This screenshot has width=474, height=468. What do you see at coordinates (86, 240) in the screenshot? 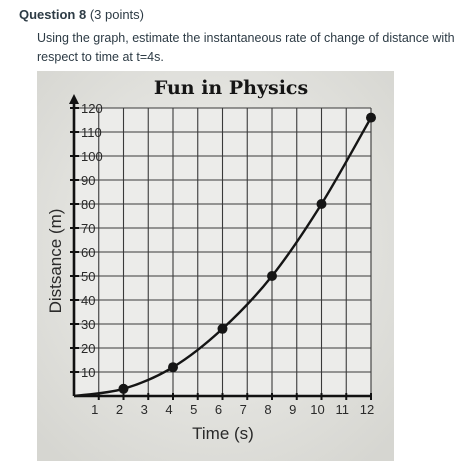
I see `y-tick-labels: 10 20 30 40 50 60 70 80 90 100 110 120` at bounding box center [86, 240].